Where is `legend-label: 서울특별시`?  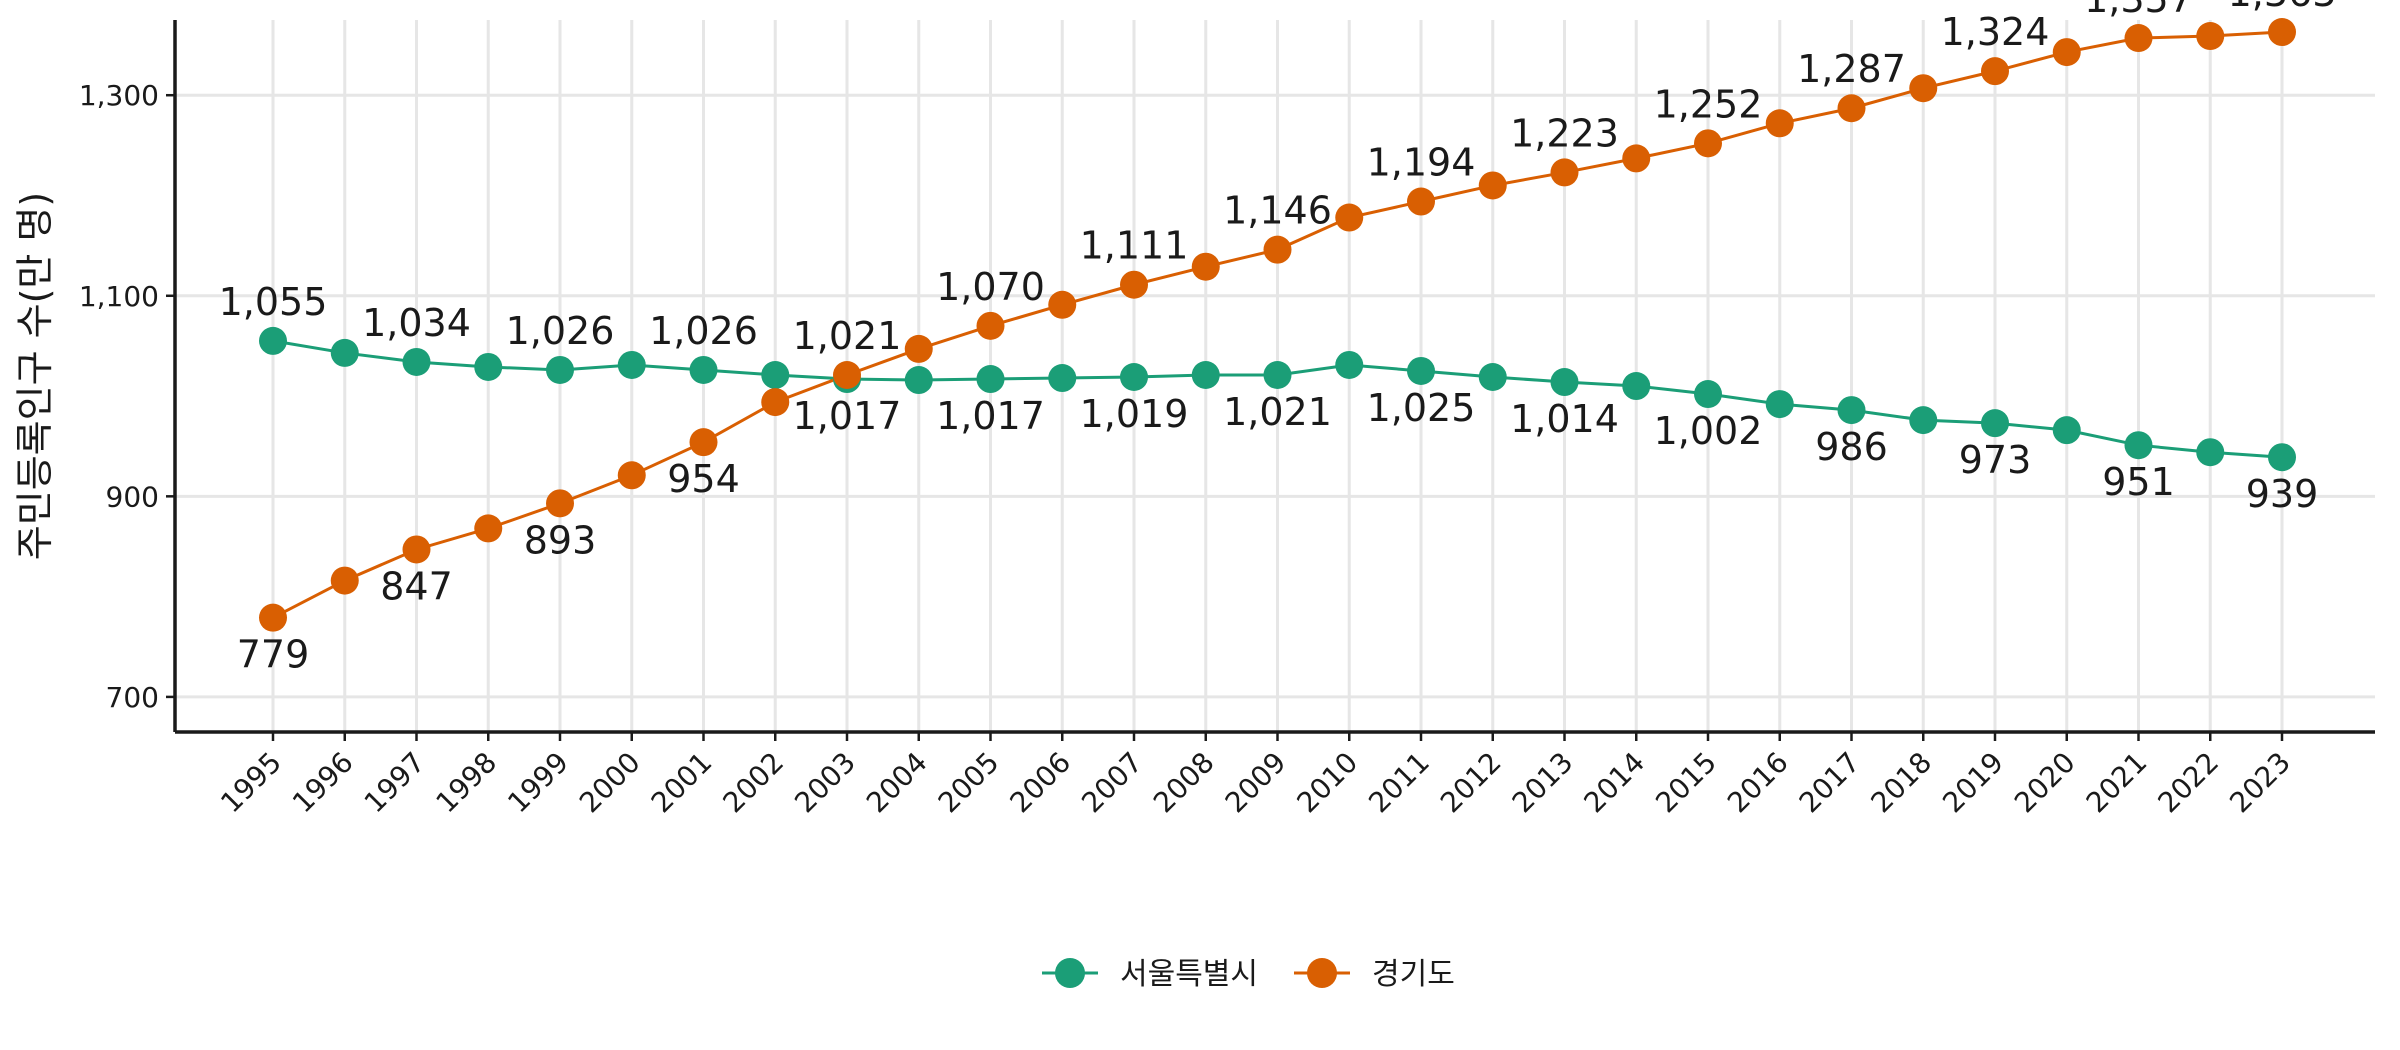
legend-label: 서울특별시 is located at coordinates (1189, 974).